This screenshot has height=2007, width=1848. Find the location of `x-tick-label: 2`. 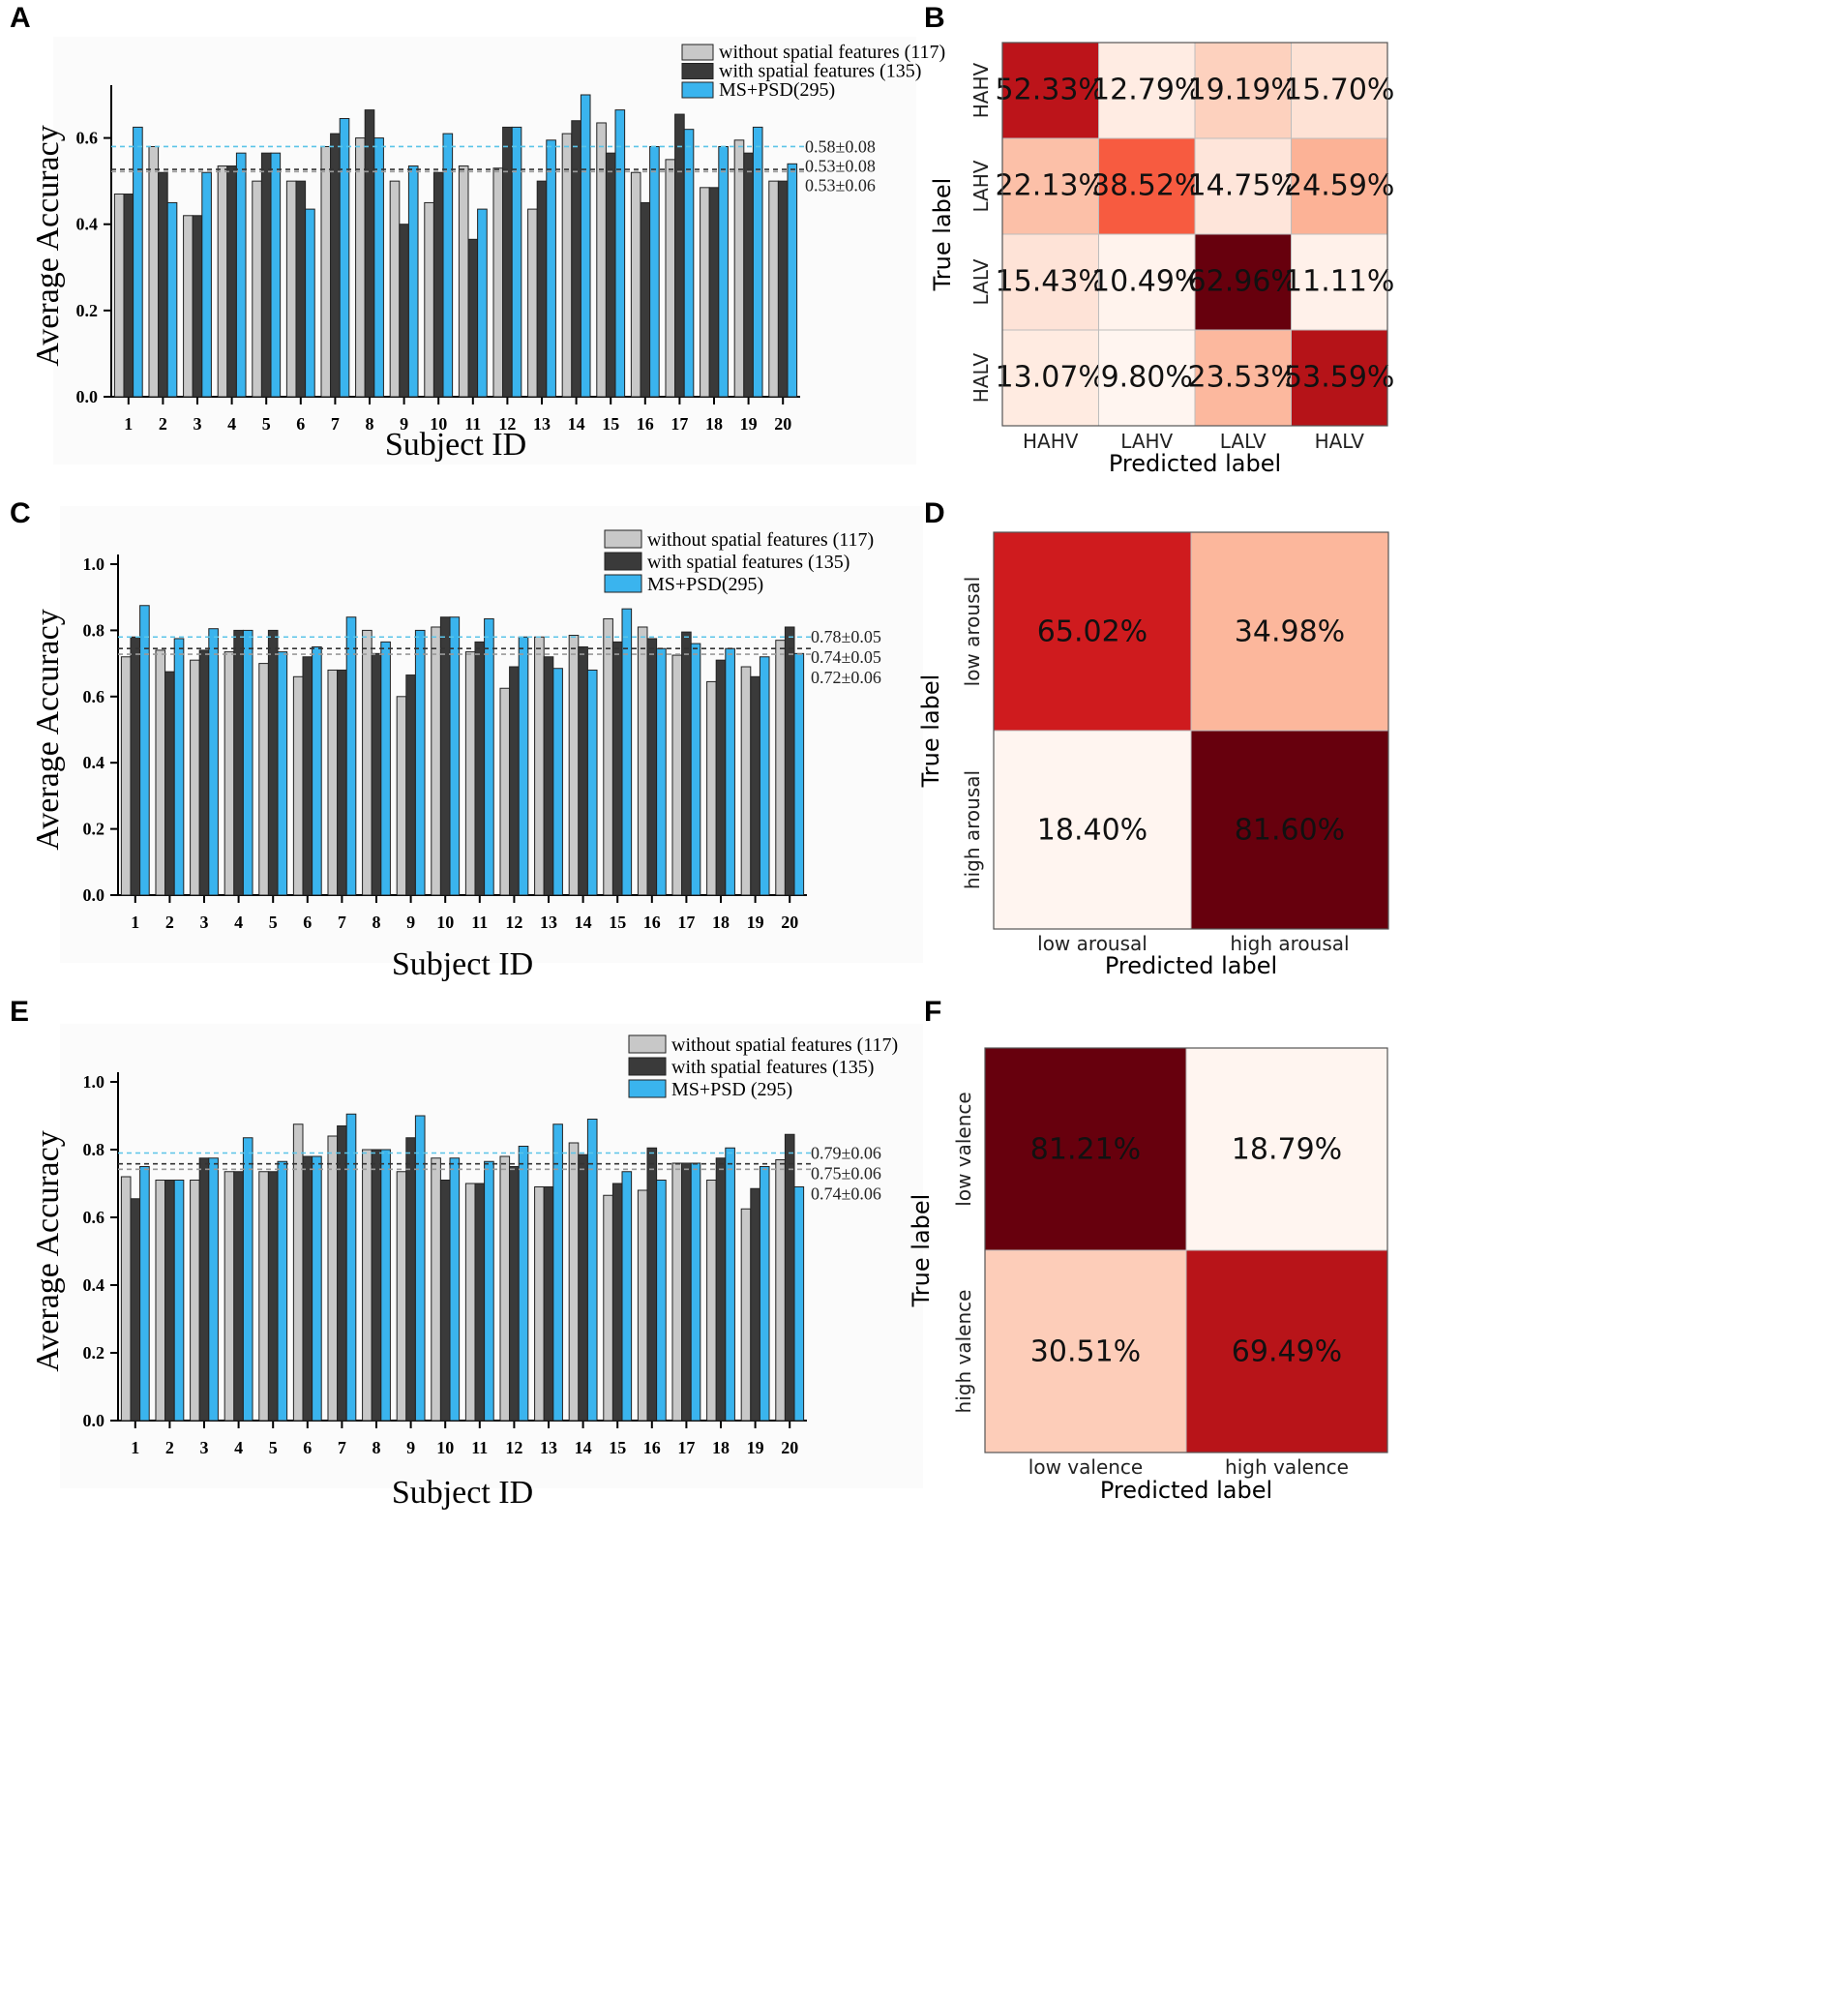

x-tick-label: 2 is located at coordinates (163, 424).